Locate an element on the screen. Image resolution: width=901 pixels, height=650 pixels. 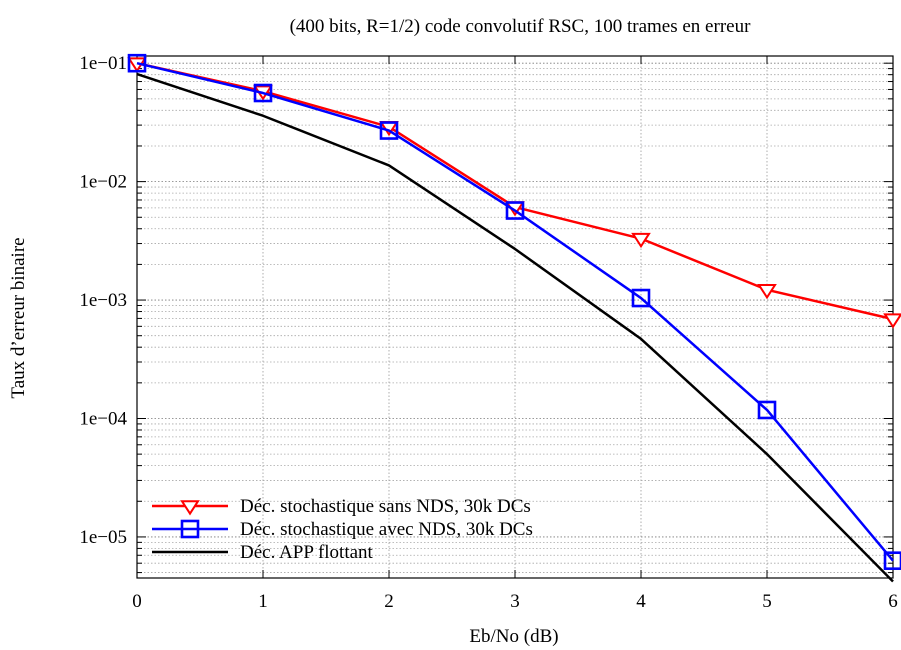
legend-item: Déc. APP flottant is located at coordinates (263, 552).